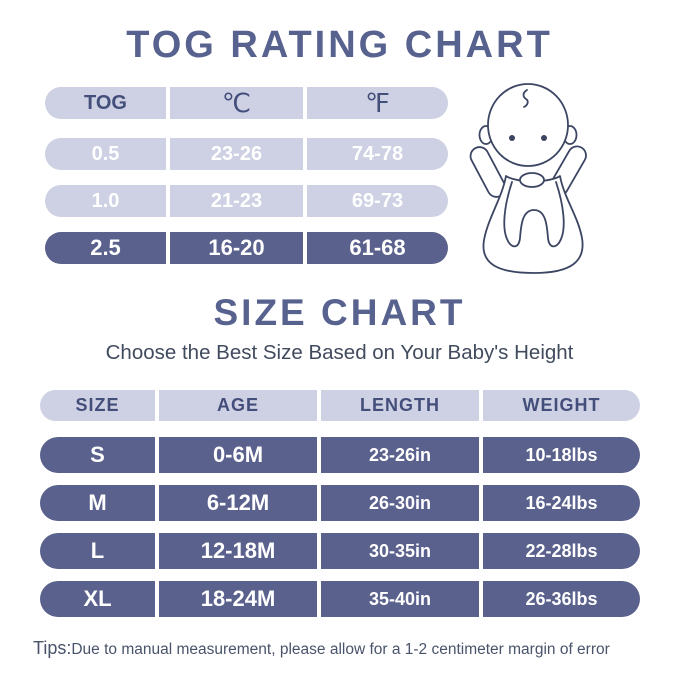 This screenshot has height=679, width=679. I want to click on fahrenheit-value-cell: 74-78, so click(377, 154).